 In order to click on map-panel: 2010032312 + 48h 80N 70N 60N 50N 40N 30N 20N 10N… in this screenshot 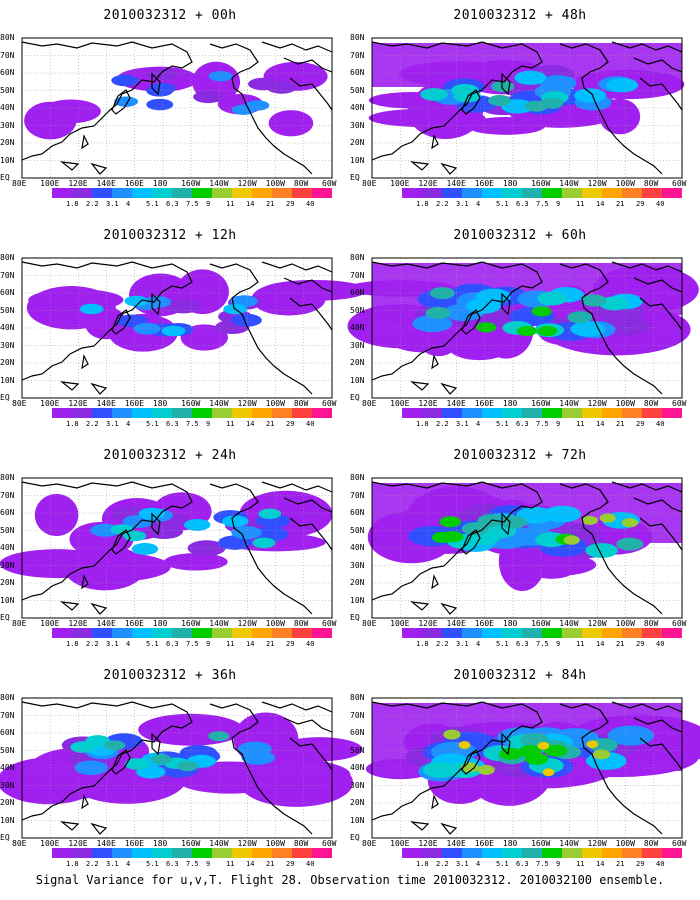, I will do `click(520, 113)`.